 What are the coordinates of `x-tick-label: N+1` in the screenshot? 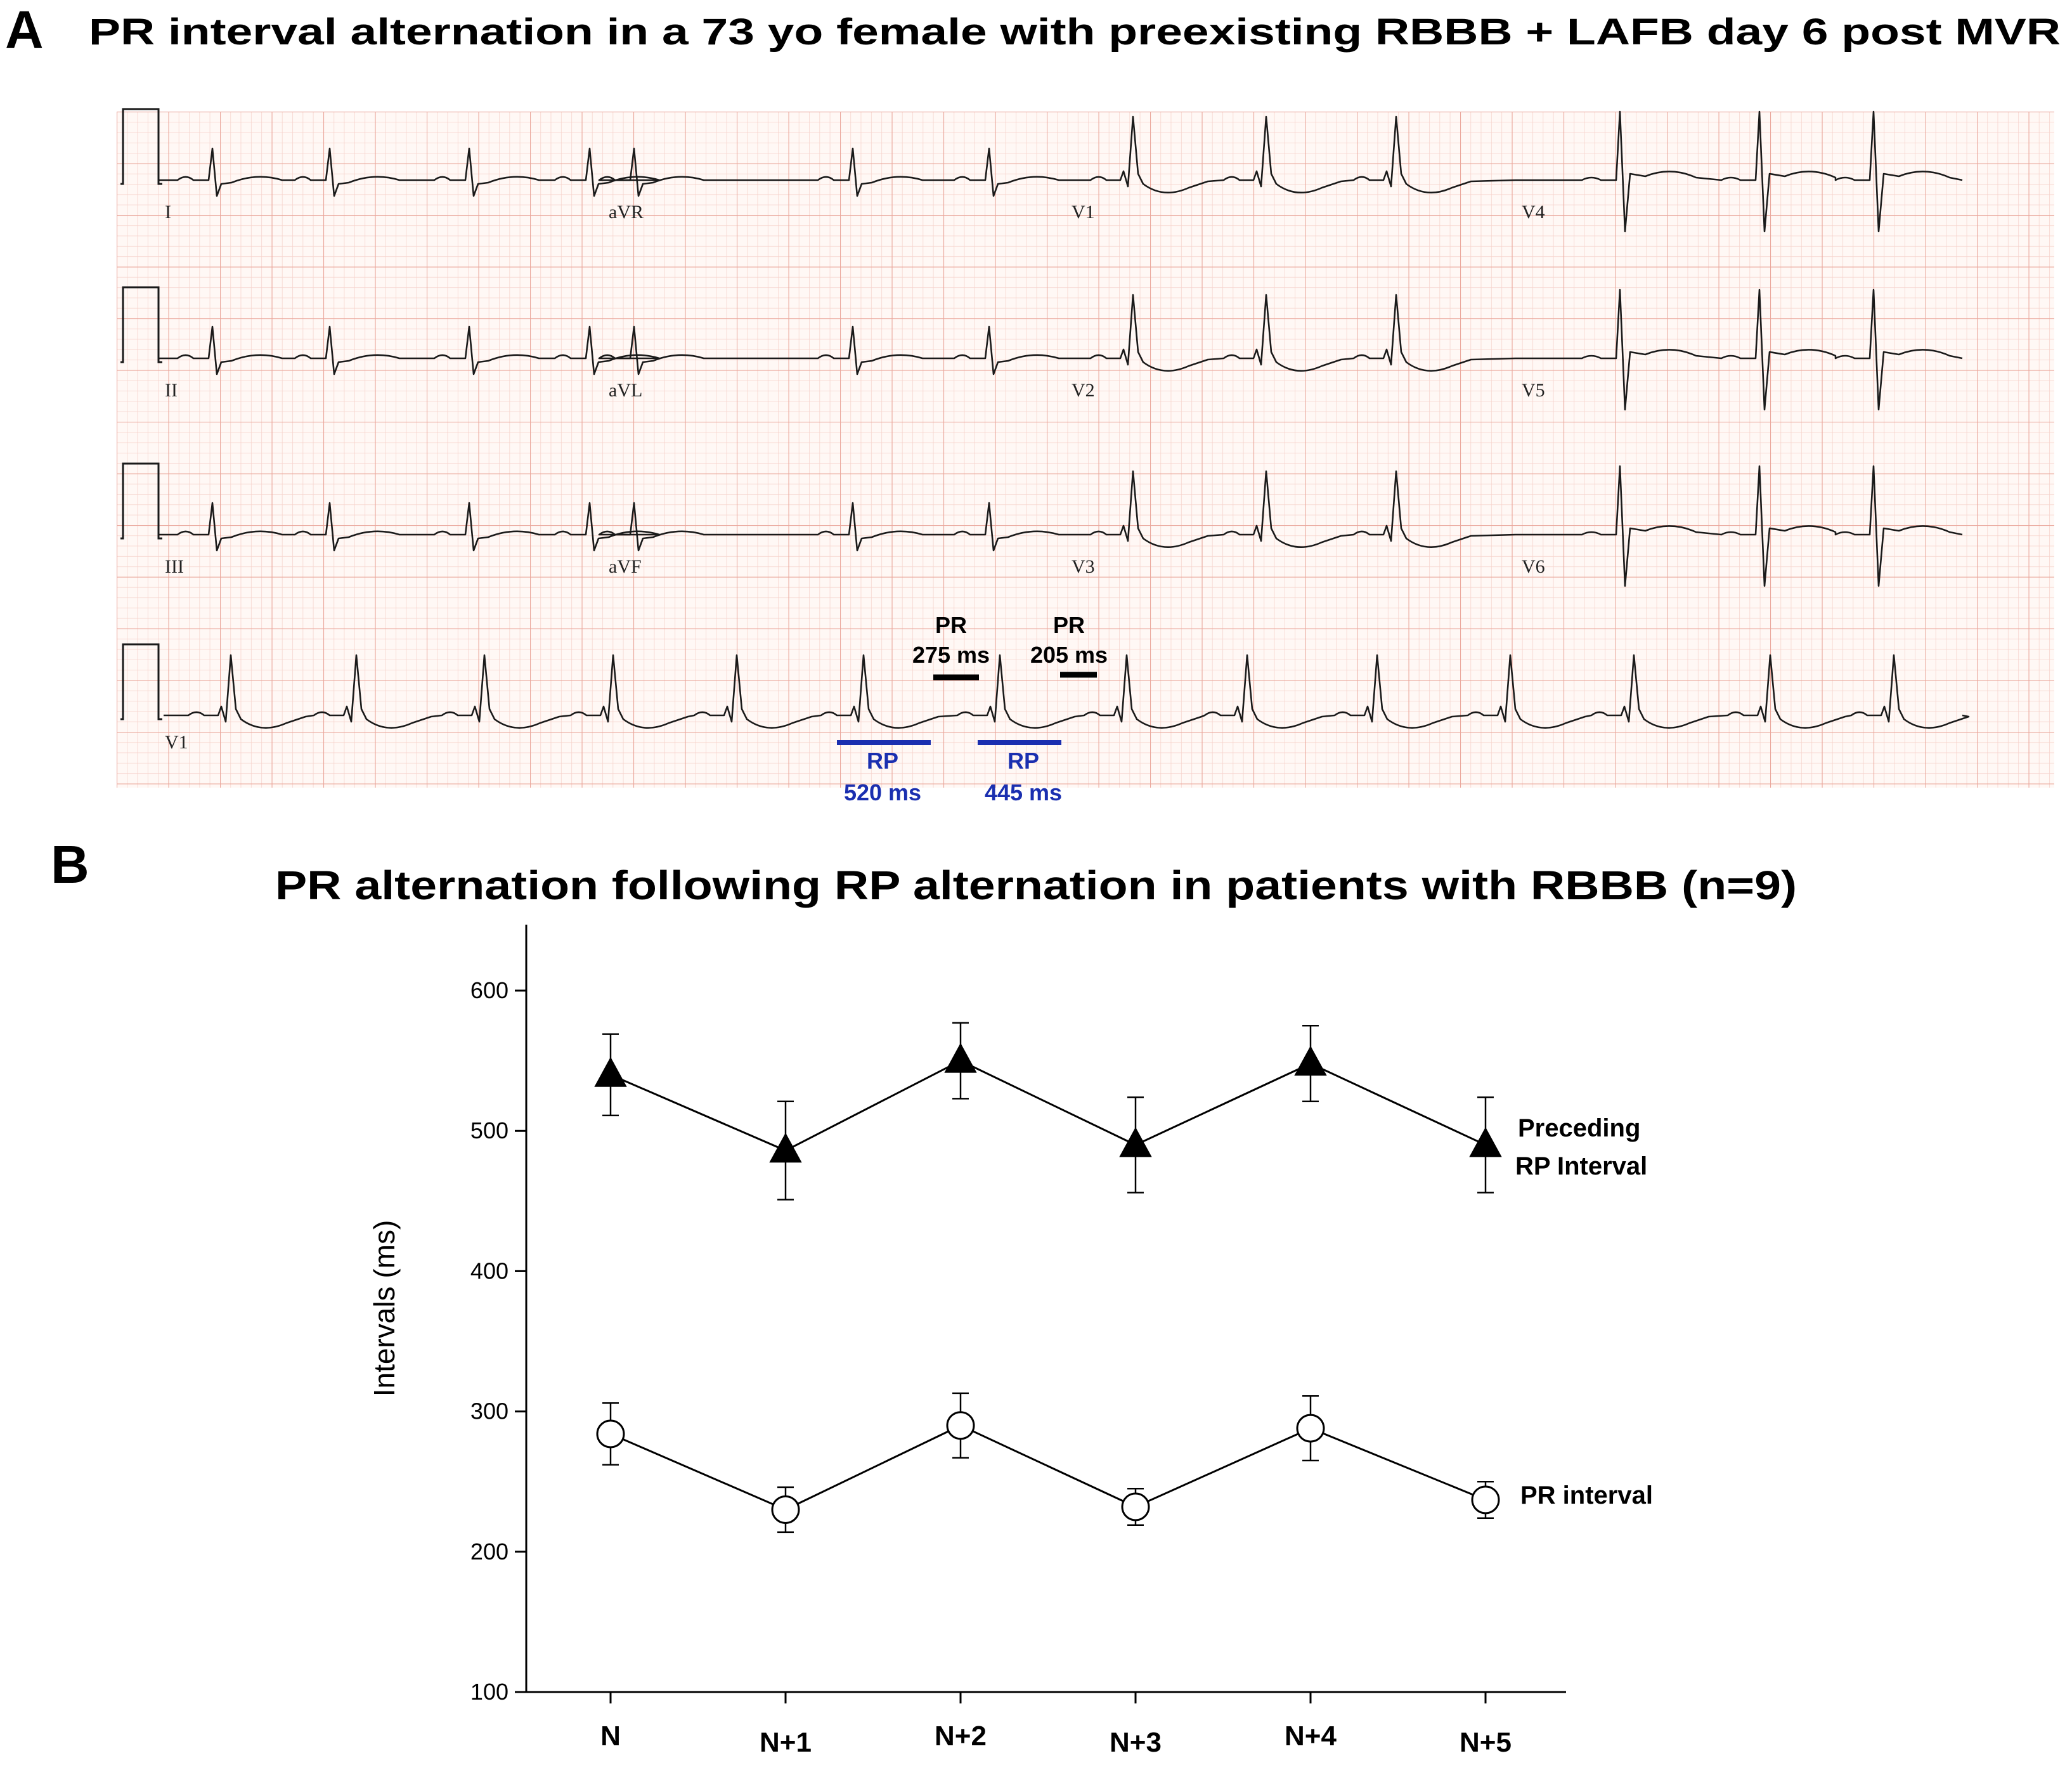 It's located at (786, 1742).